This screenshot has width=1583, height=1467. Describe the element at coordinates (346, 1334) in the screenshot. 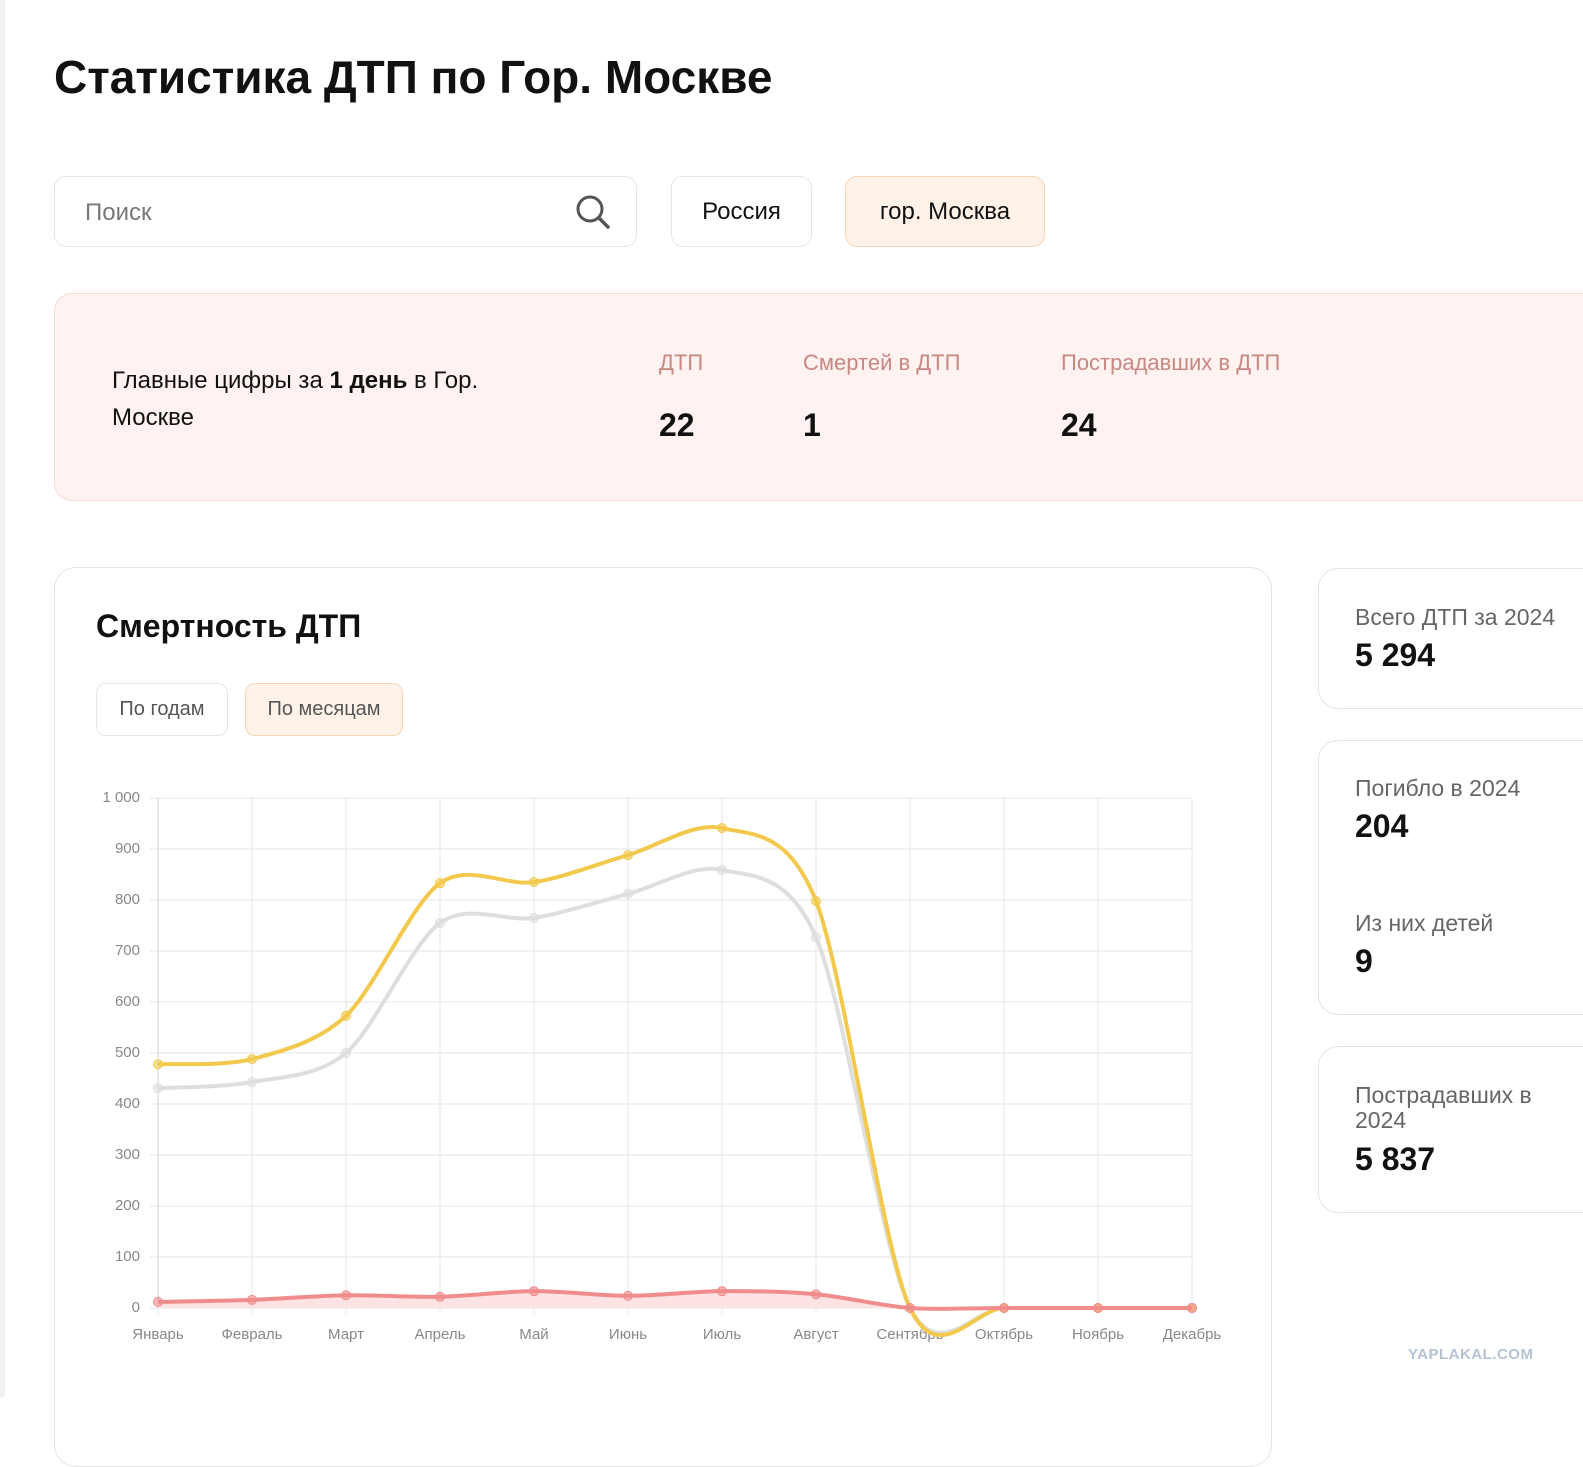

I see `x-tick-label: Март` at that location.